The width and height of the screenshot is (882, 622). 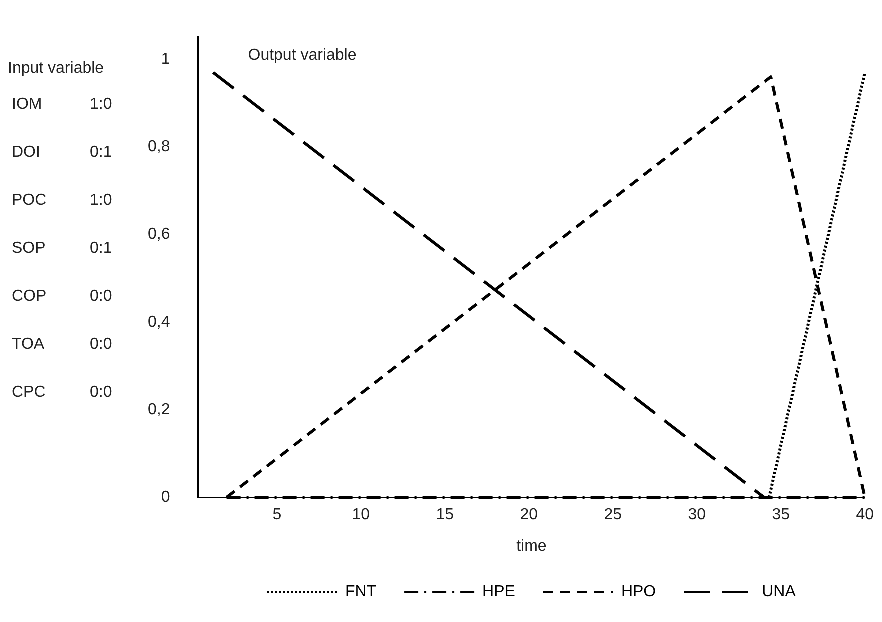 I want to click on y-tick-label: 0,6, so click(x=159, y=235).